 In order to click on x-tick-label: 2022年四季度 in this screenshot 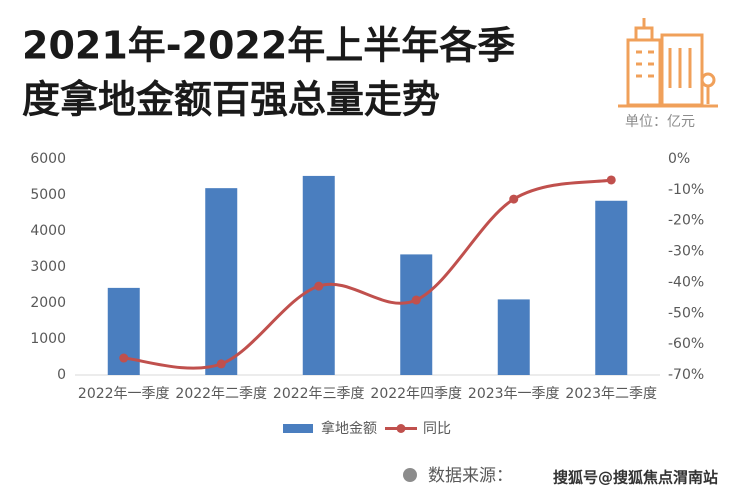, I will do `click(416, 394)`.